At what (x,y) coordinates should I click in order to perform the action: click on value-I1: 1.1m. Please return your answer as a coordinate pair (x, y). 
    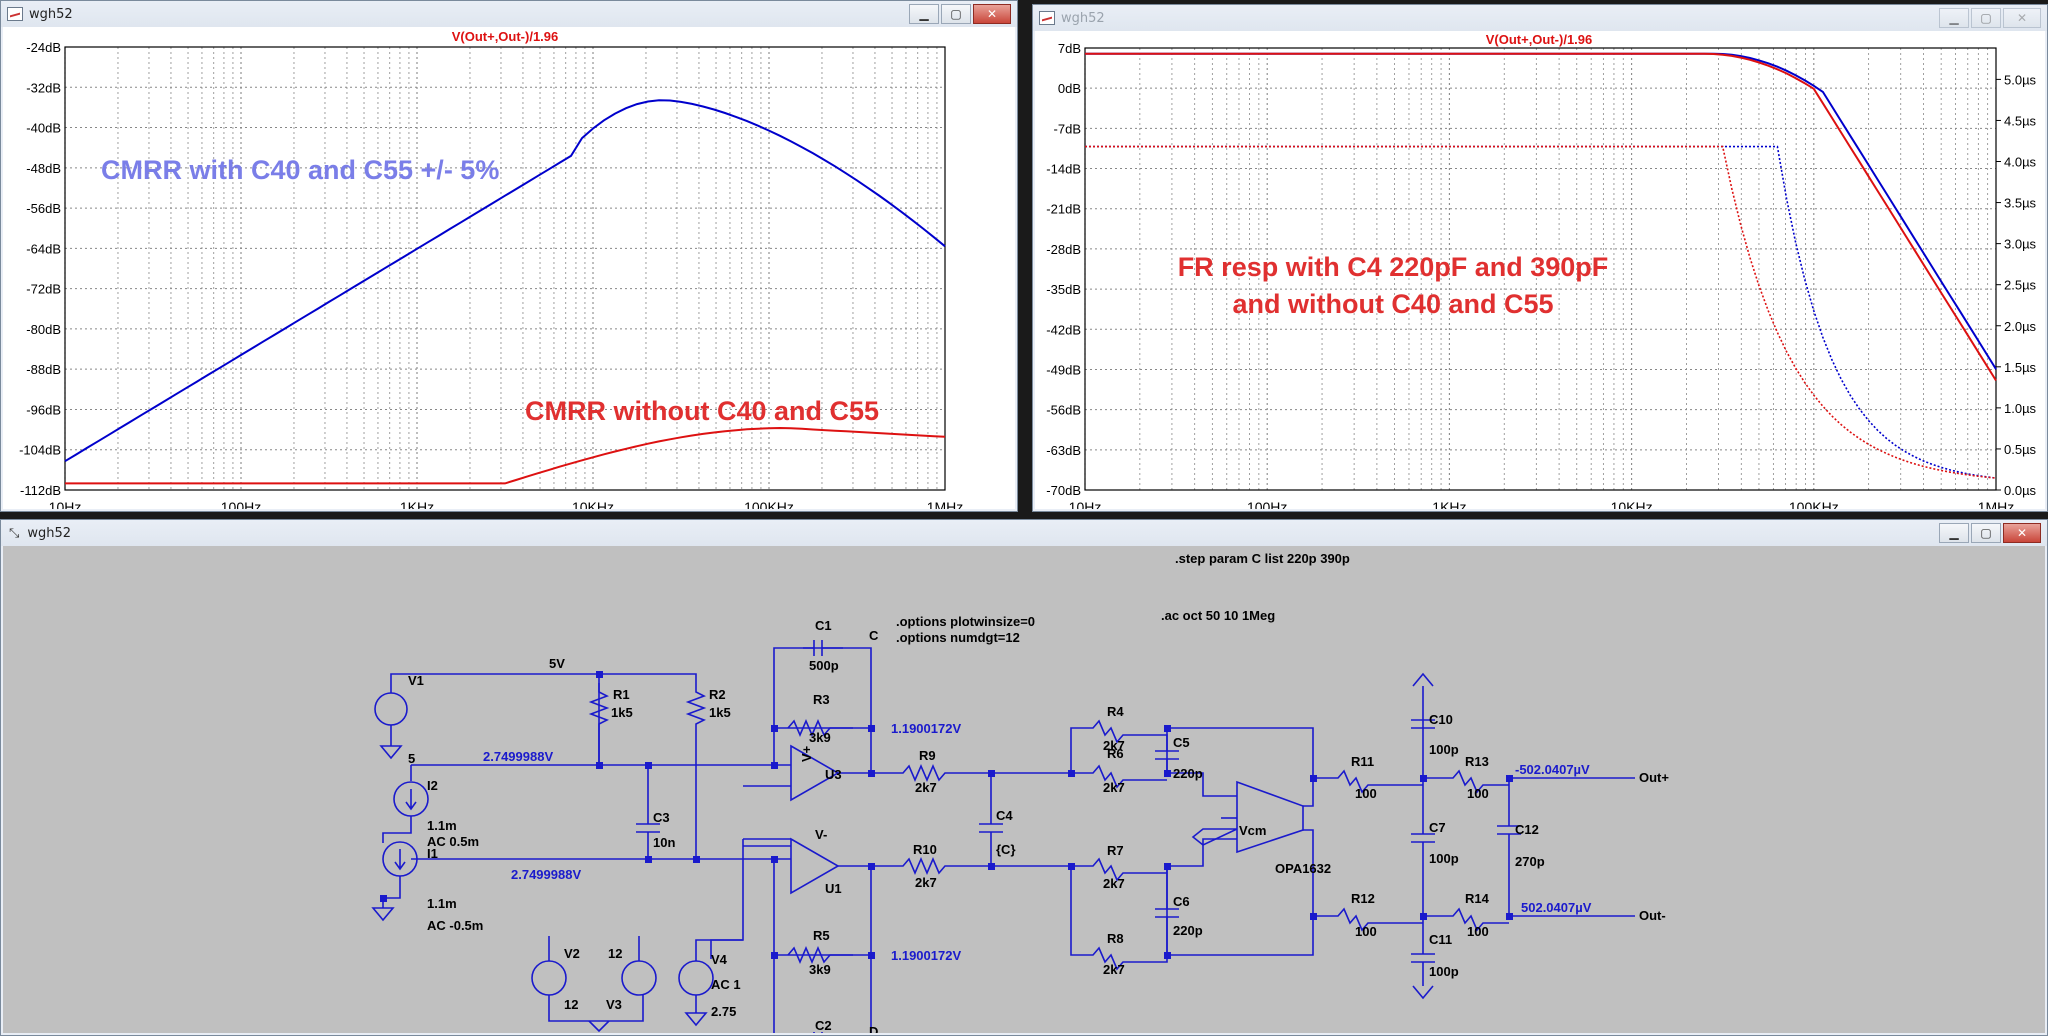
    Looking at the image, I should click on (442, 903).